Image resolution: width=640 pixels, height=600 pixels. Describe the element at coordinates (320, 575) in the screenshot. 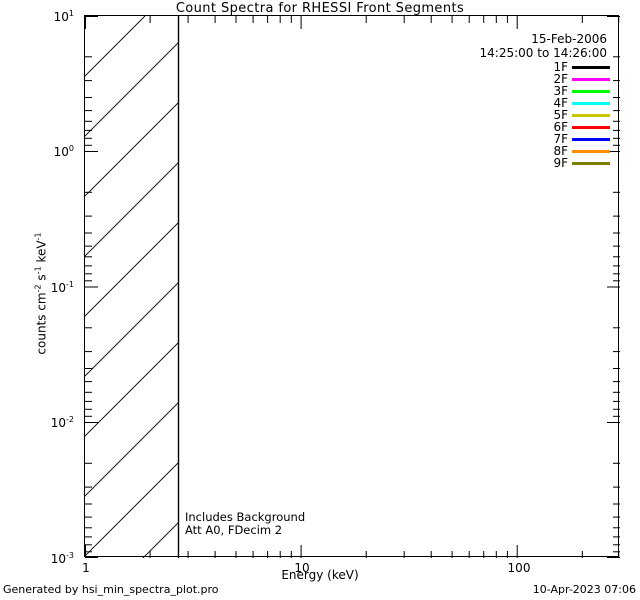

I see `x-axis-title: Energy (keV)` at that location.